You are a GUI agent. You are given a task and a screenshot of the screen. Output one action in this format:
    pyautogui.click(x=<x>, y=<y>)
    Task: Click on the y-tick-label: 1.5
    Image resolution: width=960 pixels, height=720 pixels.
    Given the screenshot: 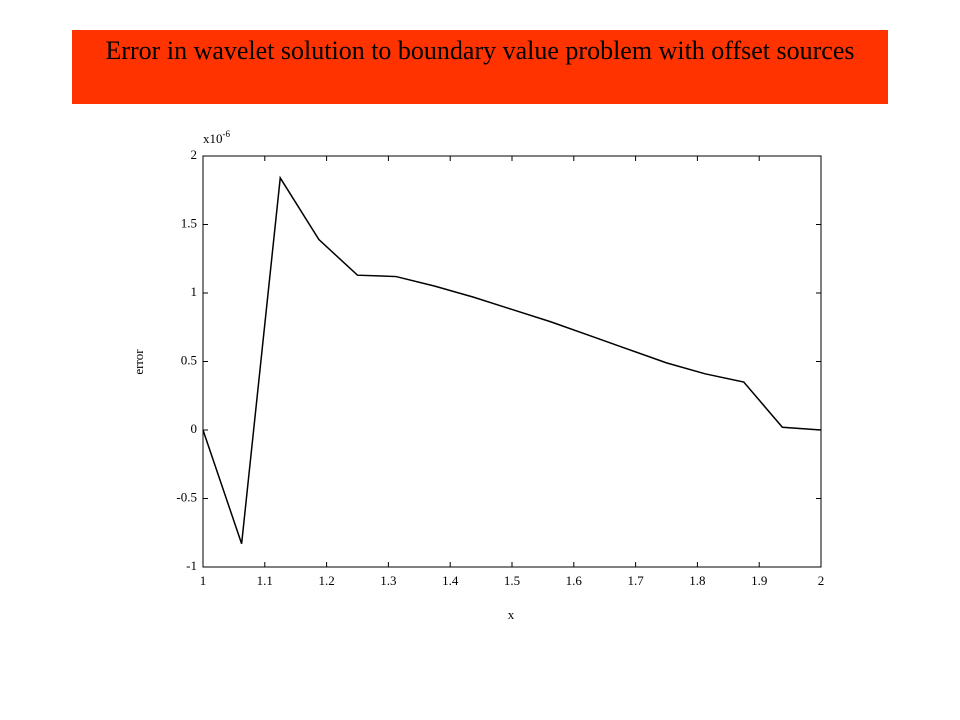 What is the action you would take?
    pyautogui.click(x=189, y=222)
    